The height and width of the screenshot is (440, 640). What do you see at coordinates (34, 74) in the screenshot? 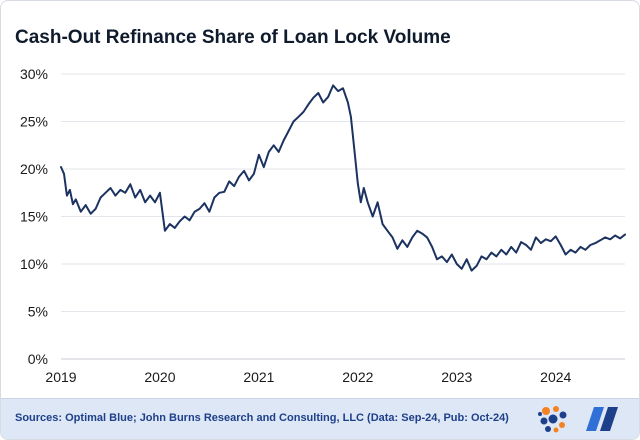
I see `y-tick-label: 30%` at bounding box center [34, 74].